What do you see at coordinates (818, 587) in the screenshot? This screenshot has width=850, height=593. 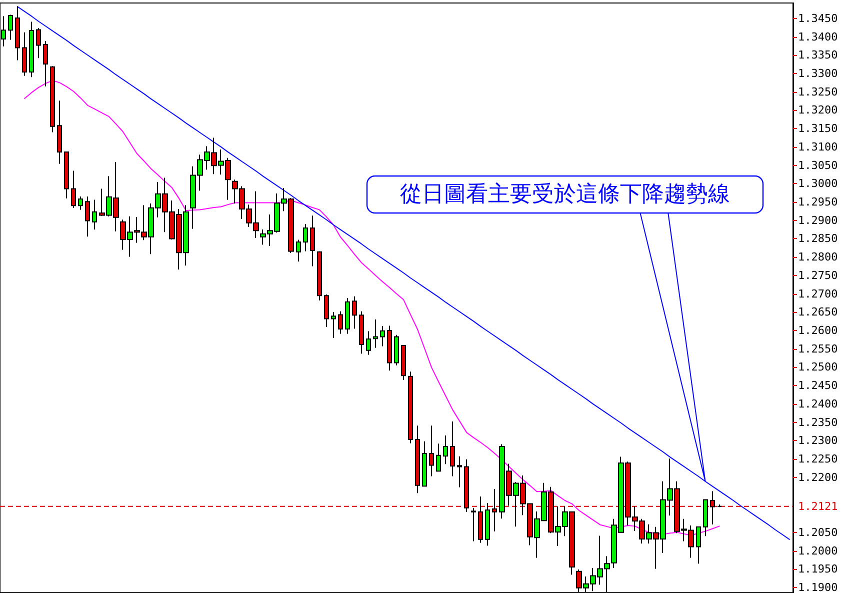 I see `y-tick-label: 1.1900` at bounding box center [818, 587].